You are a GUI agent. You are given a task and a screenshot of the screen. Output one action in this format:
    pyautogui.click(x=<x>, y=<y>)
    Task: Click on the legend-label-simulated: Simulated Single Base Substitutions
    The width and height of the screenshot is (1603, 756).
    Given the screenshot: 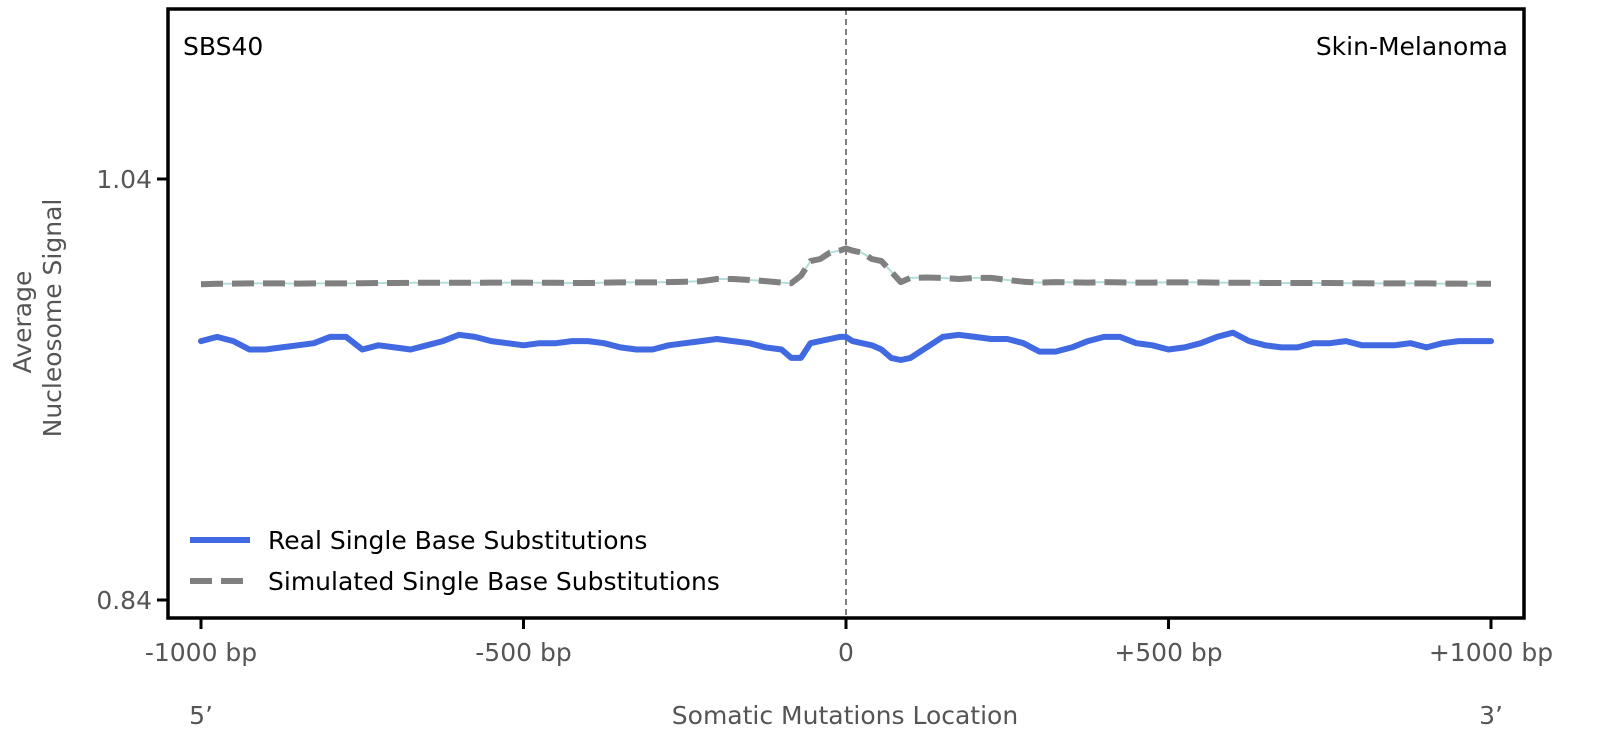 What is the action you would take?
    pyautogui.click(x=494, y=581)
    